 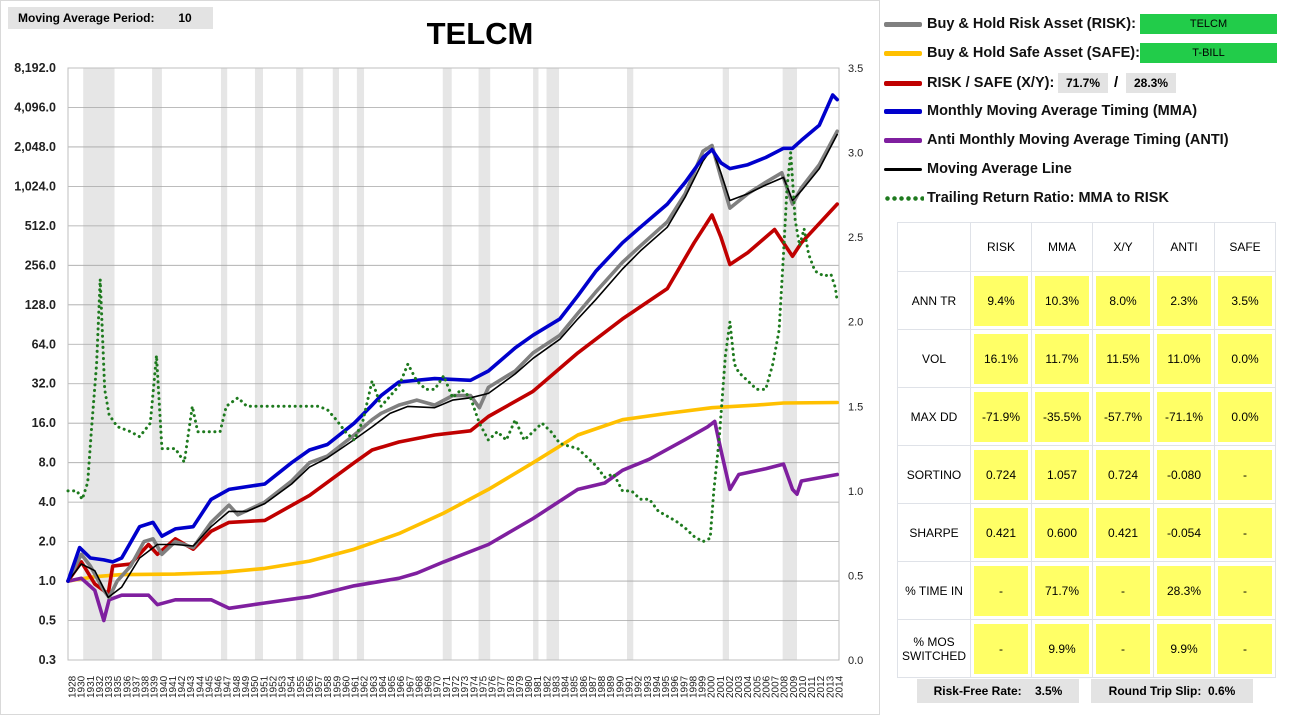 What do you see at coordinates (1001, 416) in the screenshot?
I see `stats-cell: -71.9%` at bounding box center [1001, 416].